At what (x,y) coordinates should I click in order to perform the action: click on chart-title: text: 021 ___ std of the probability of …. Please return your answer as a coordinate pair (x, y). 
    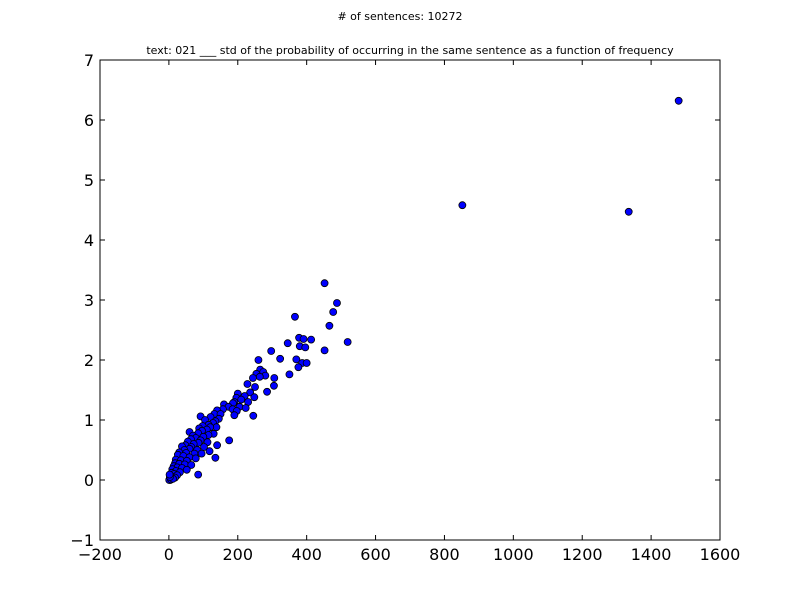
    Looking at the image, I should click on (410, 50).